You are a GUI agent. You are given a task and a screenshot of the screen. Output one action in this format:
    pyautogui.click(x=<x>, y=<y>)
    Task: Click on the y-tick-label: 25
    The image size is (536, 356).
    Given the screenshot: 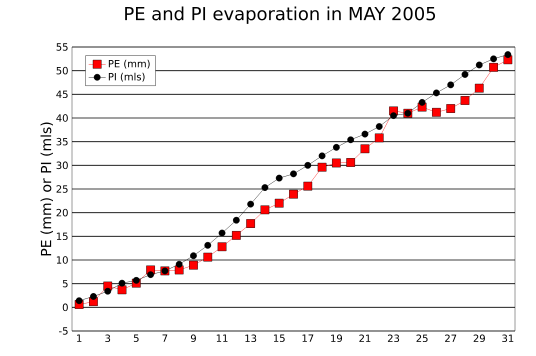 What is the action you would take?
    pyautogui.click(x=62, y=189)
    